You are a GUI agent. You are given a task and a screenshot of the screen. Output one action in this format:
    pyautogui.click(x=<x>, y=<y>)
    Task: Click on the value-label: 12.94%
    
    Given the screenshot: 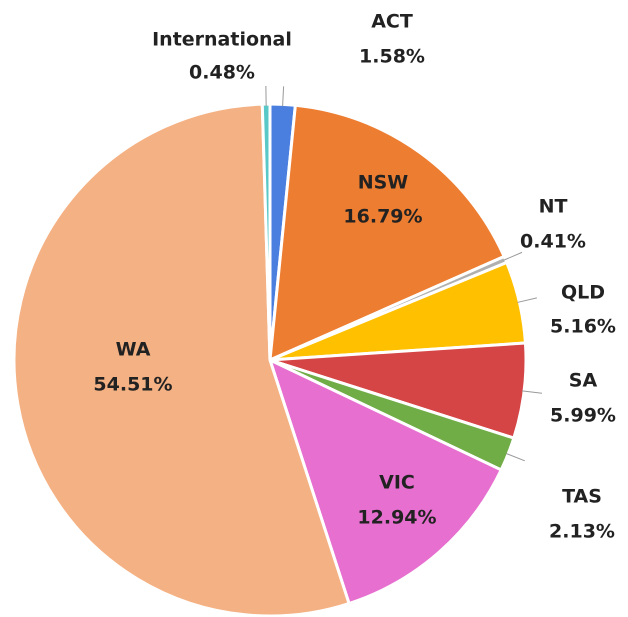 What is the action you would take?
    pyautogui.click(x=396, y=518)
    